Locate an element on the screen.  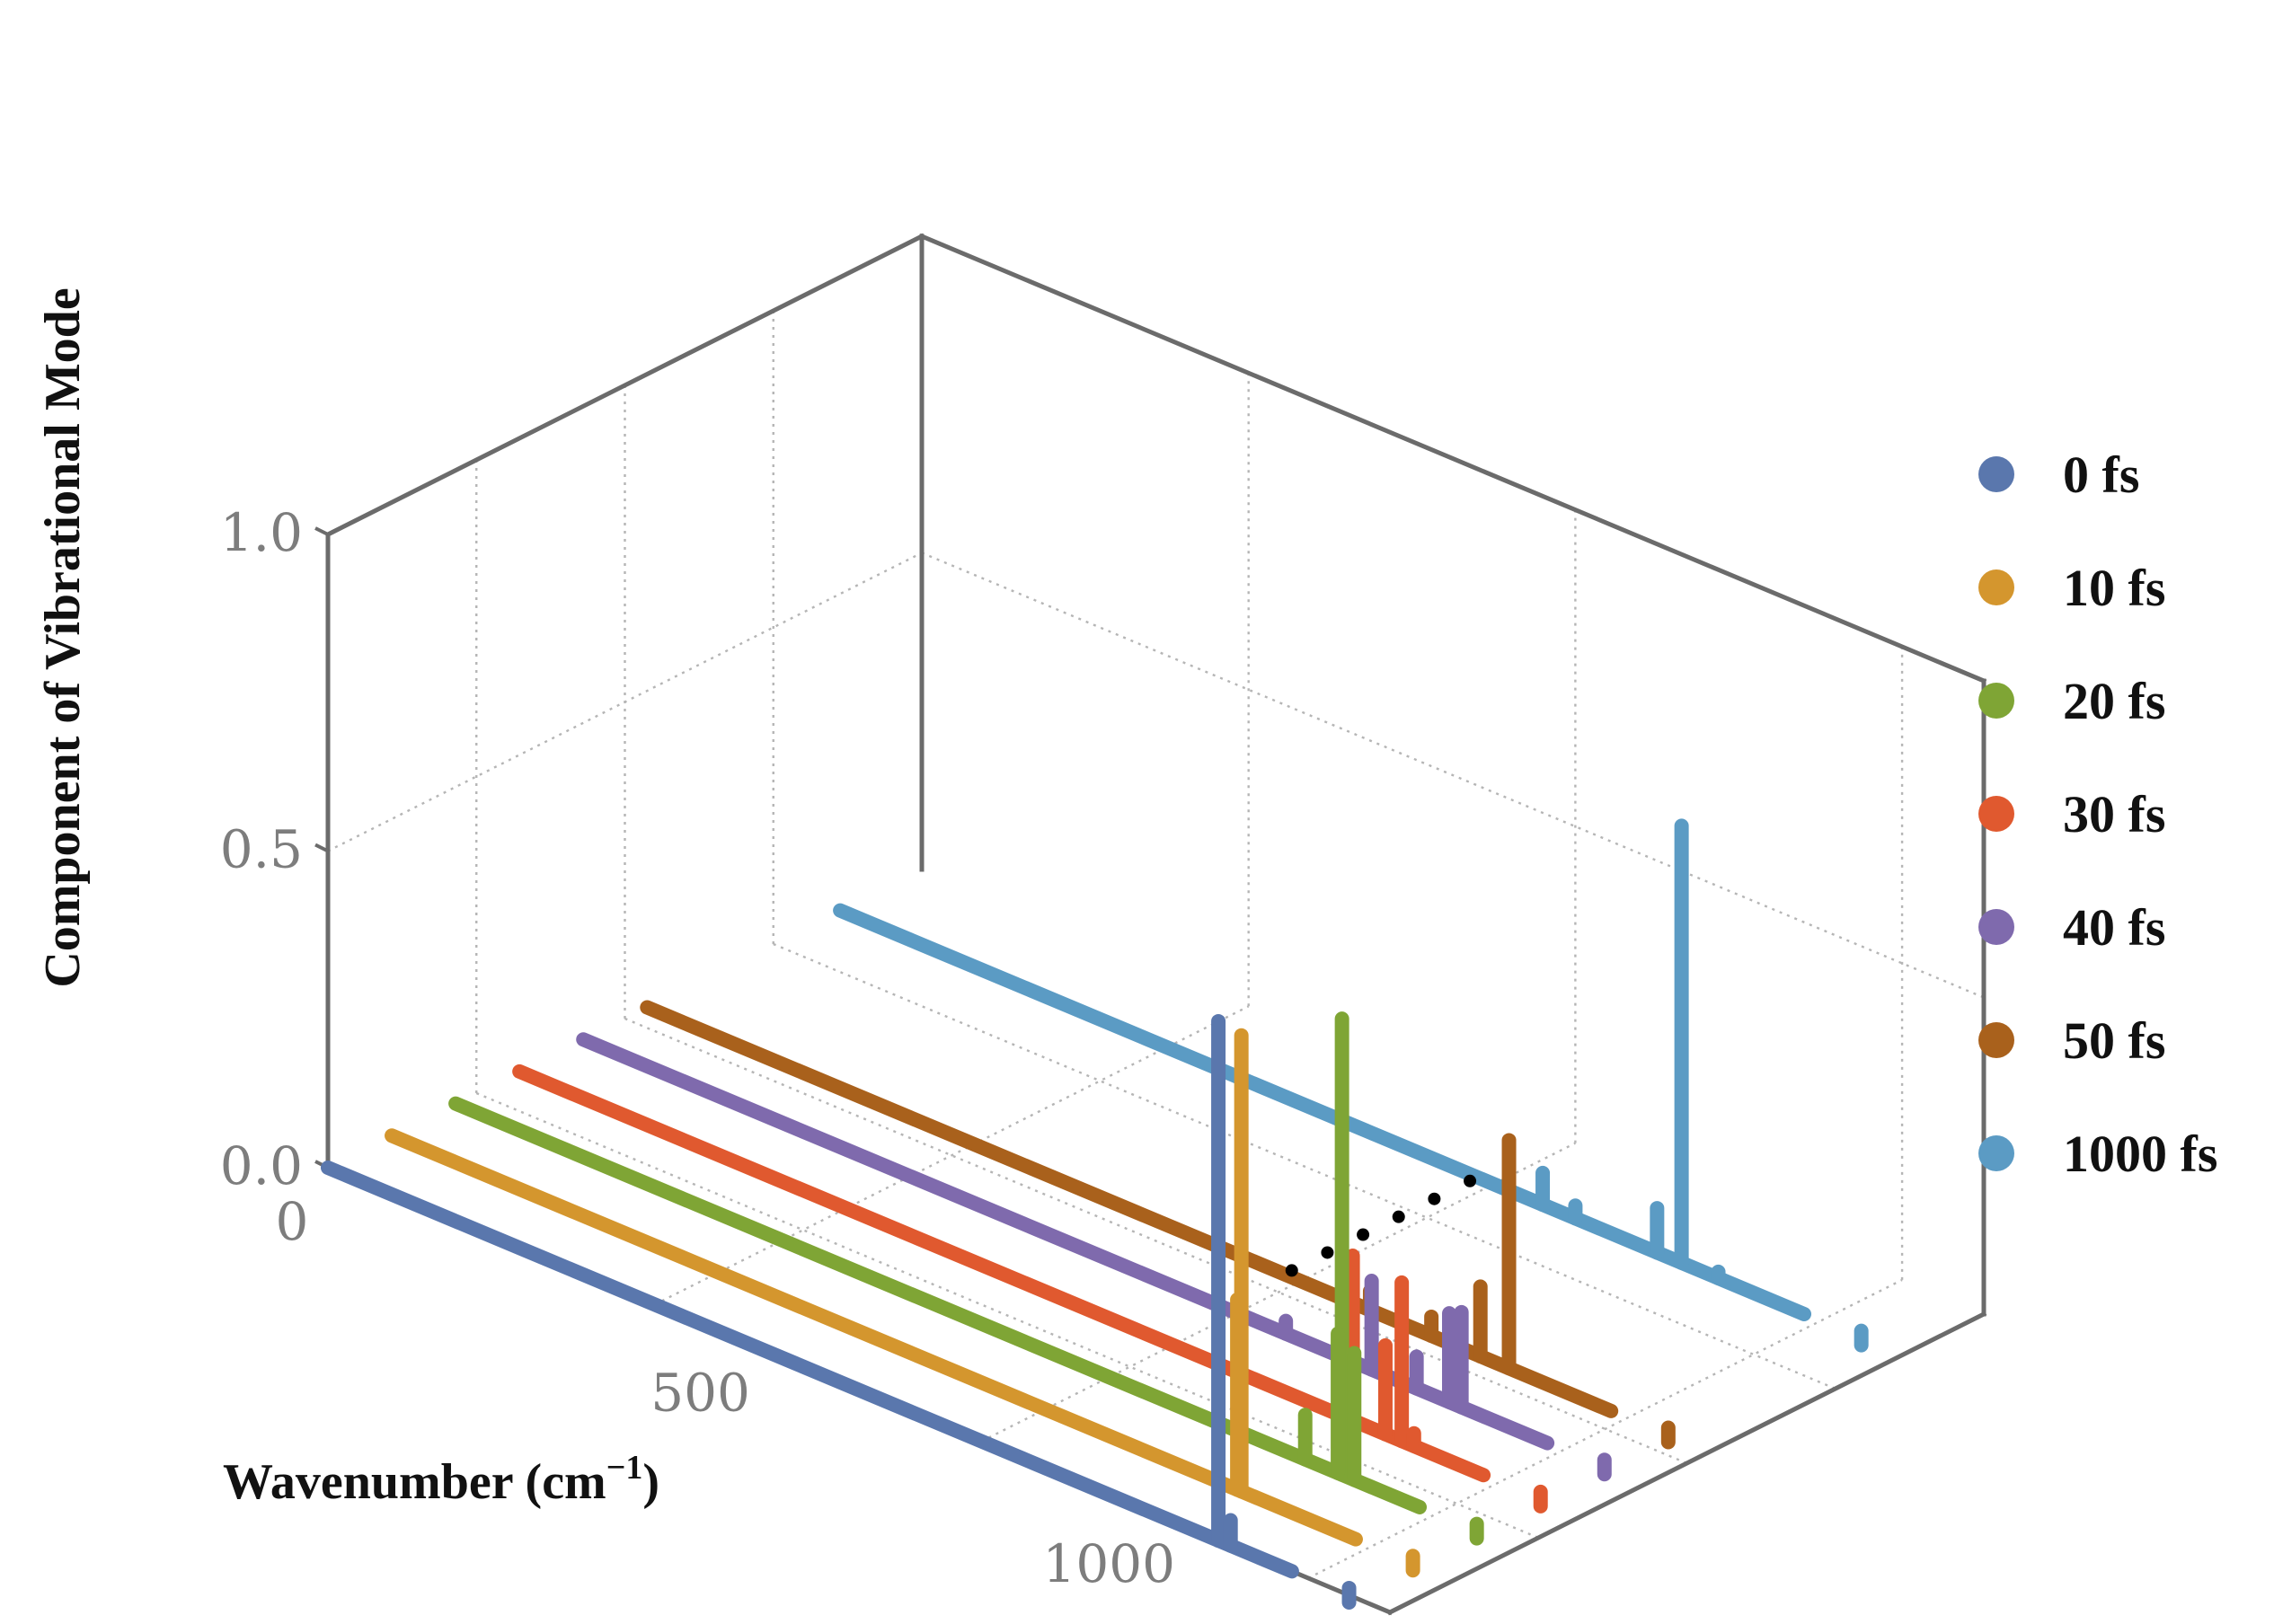
y-axis-title: Component of Vibrational Mode is located at coordinates (63, 637).